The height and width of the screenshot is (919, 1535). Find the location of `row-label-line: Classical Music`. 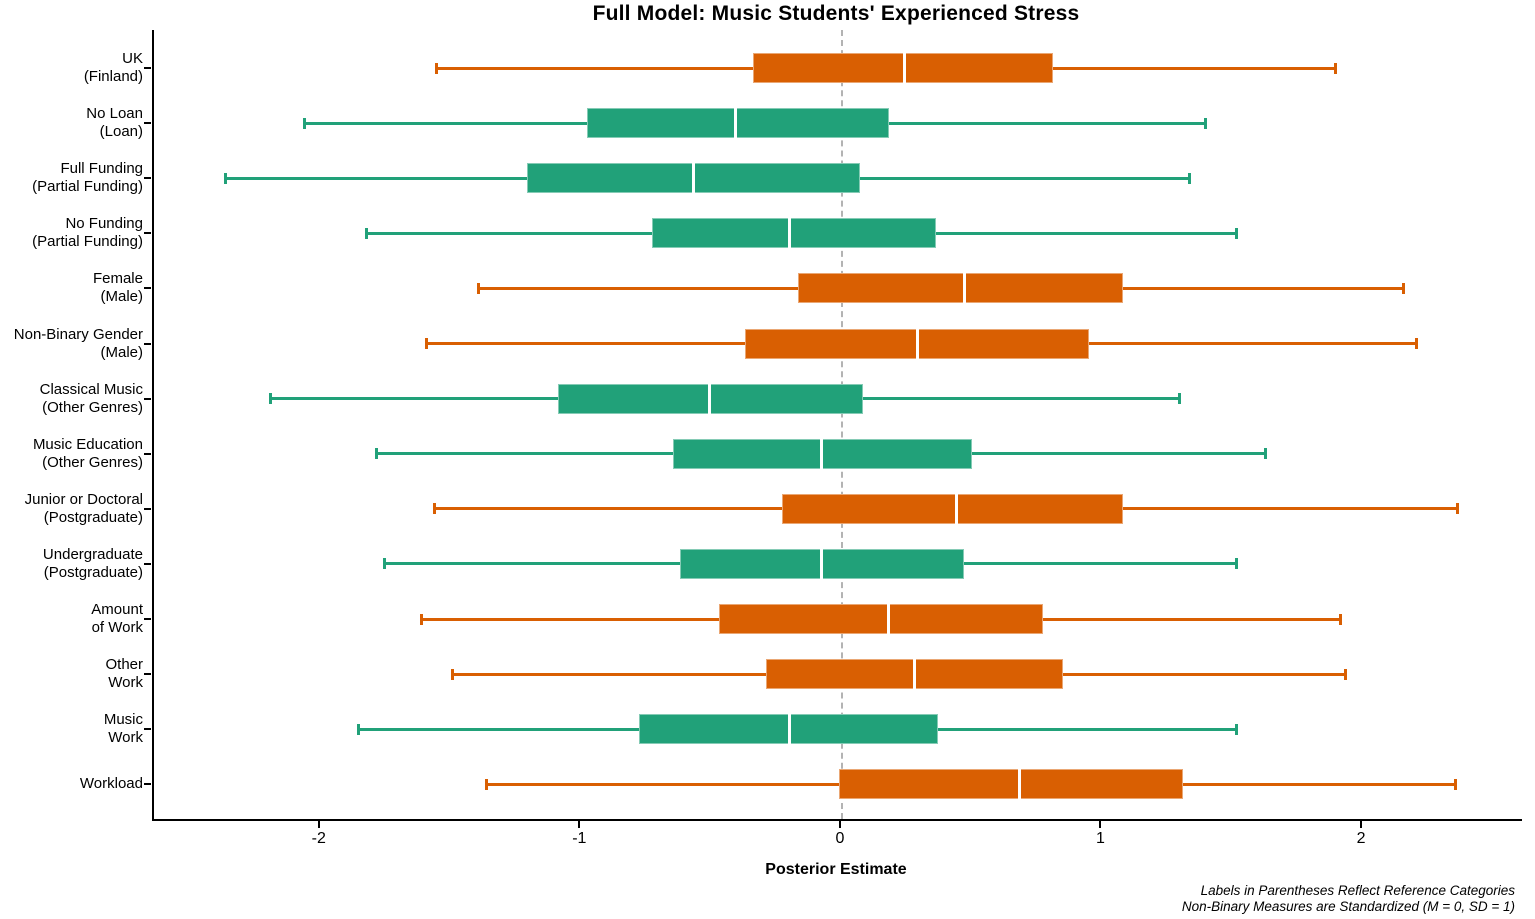

row-label-line: Classical Music is located at coordinates (91, 389).